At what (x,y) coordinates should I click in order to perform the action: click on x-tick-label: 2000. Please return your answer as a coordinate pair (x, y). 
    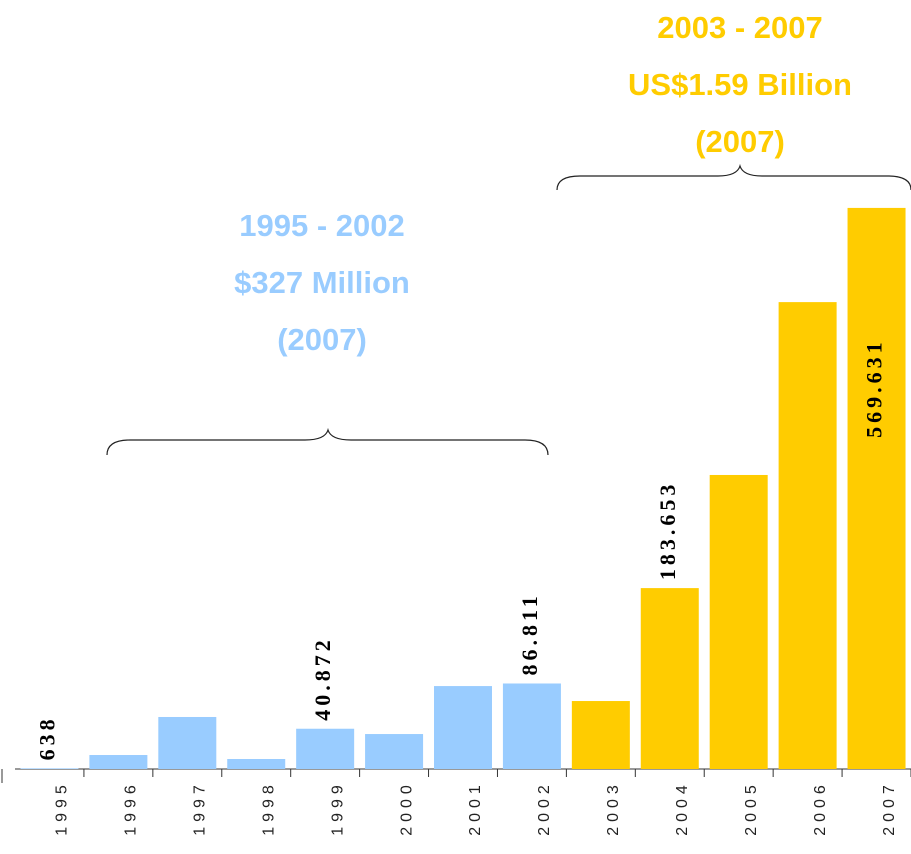
    Looking at the image, I should click on (406, 808).